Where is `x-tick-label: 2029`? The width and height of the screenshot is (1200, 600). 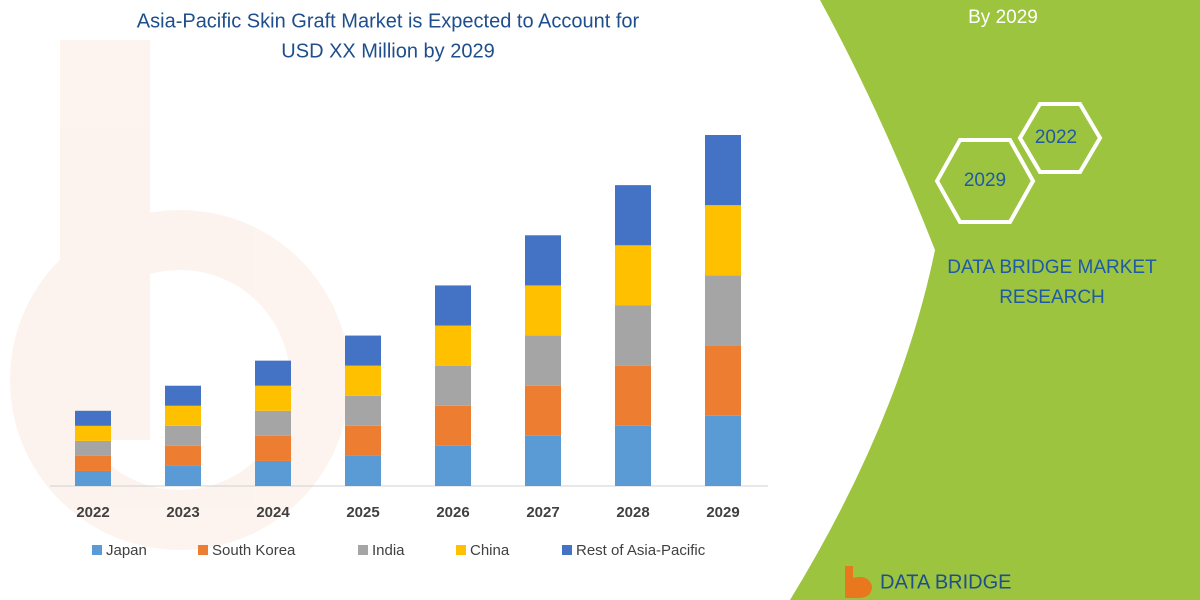 x-tick-label: 2029 is located at coordinates (722, 512).